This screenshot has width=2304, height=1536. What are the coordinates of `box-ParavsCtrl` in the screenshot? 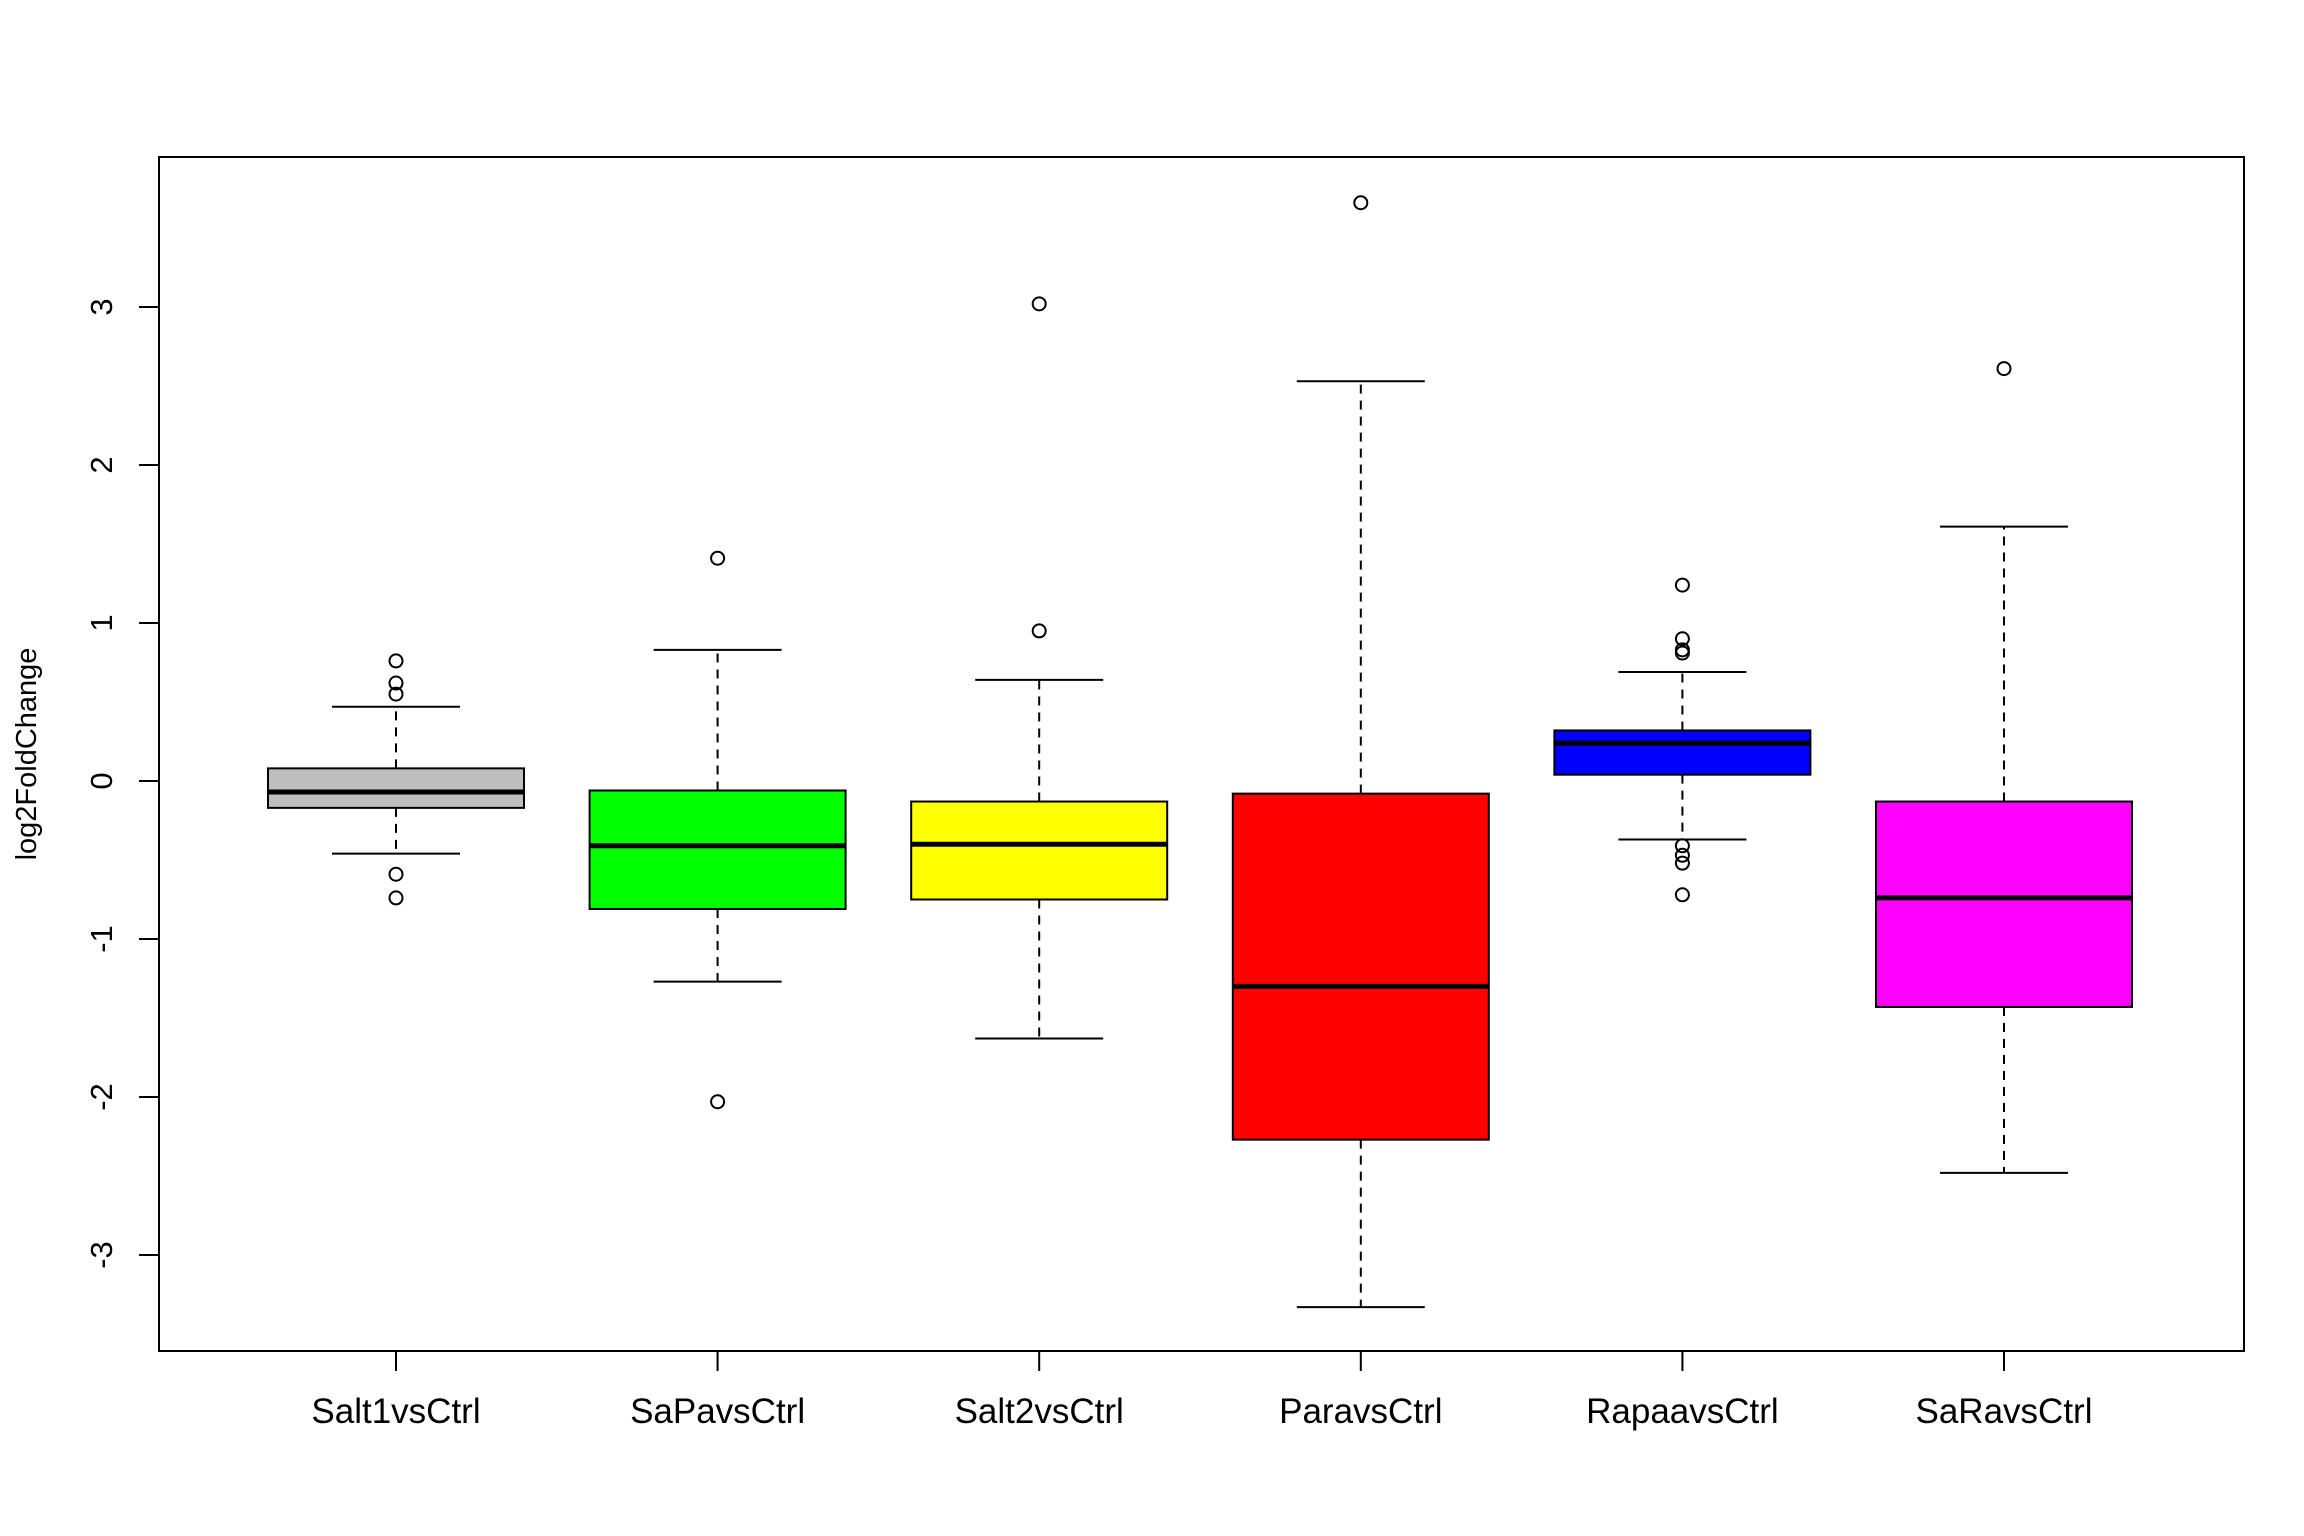 It's located at (1360, 752).